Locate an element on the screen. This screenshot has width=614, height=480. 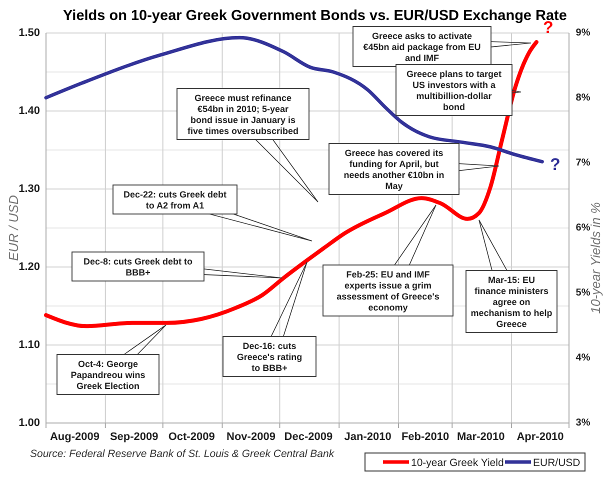
annotation: Oct-4: George Papandreou wins Greek Election is located at coordinates (108, 375).